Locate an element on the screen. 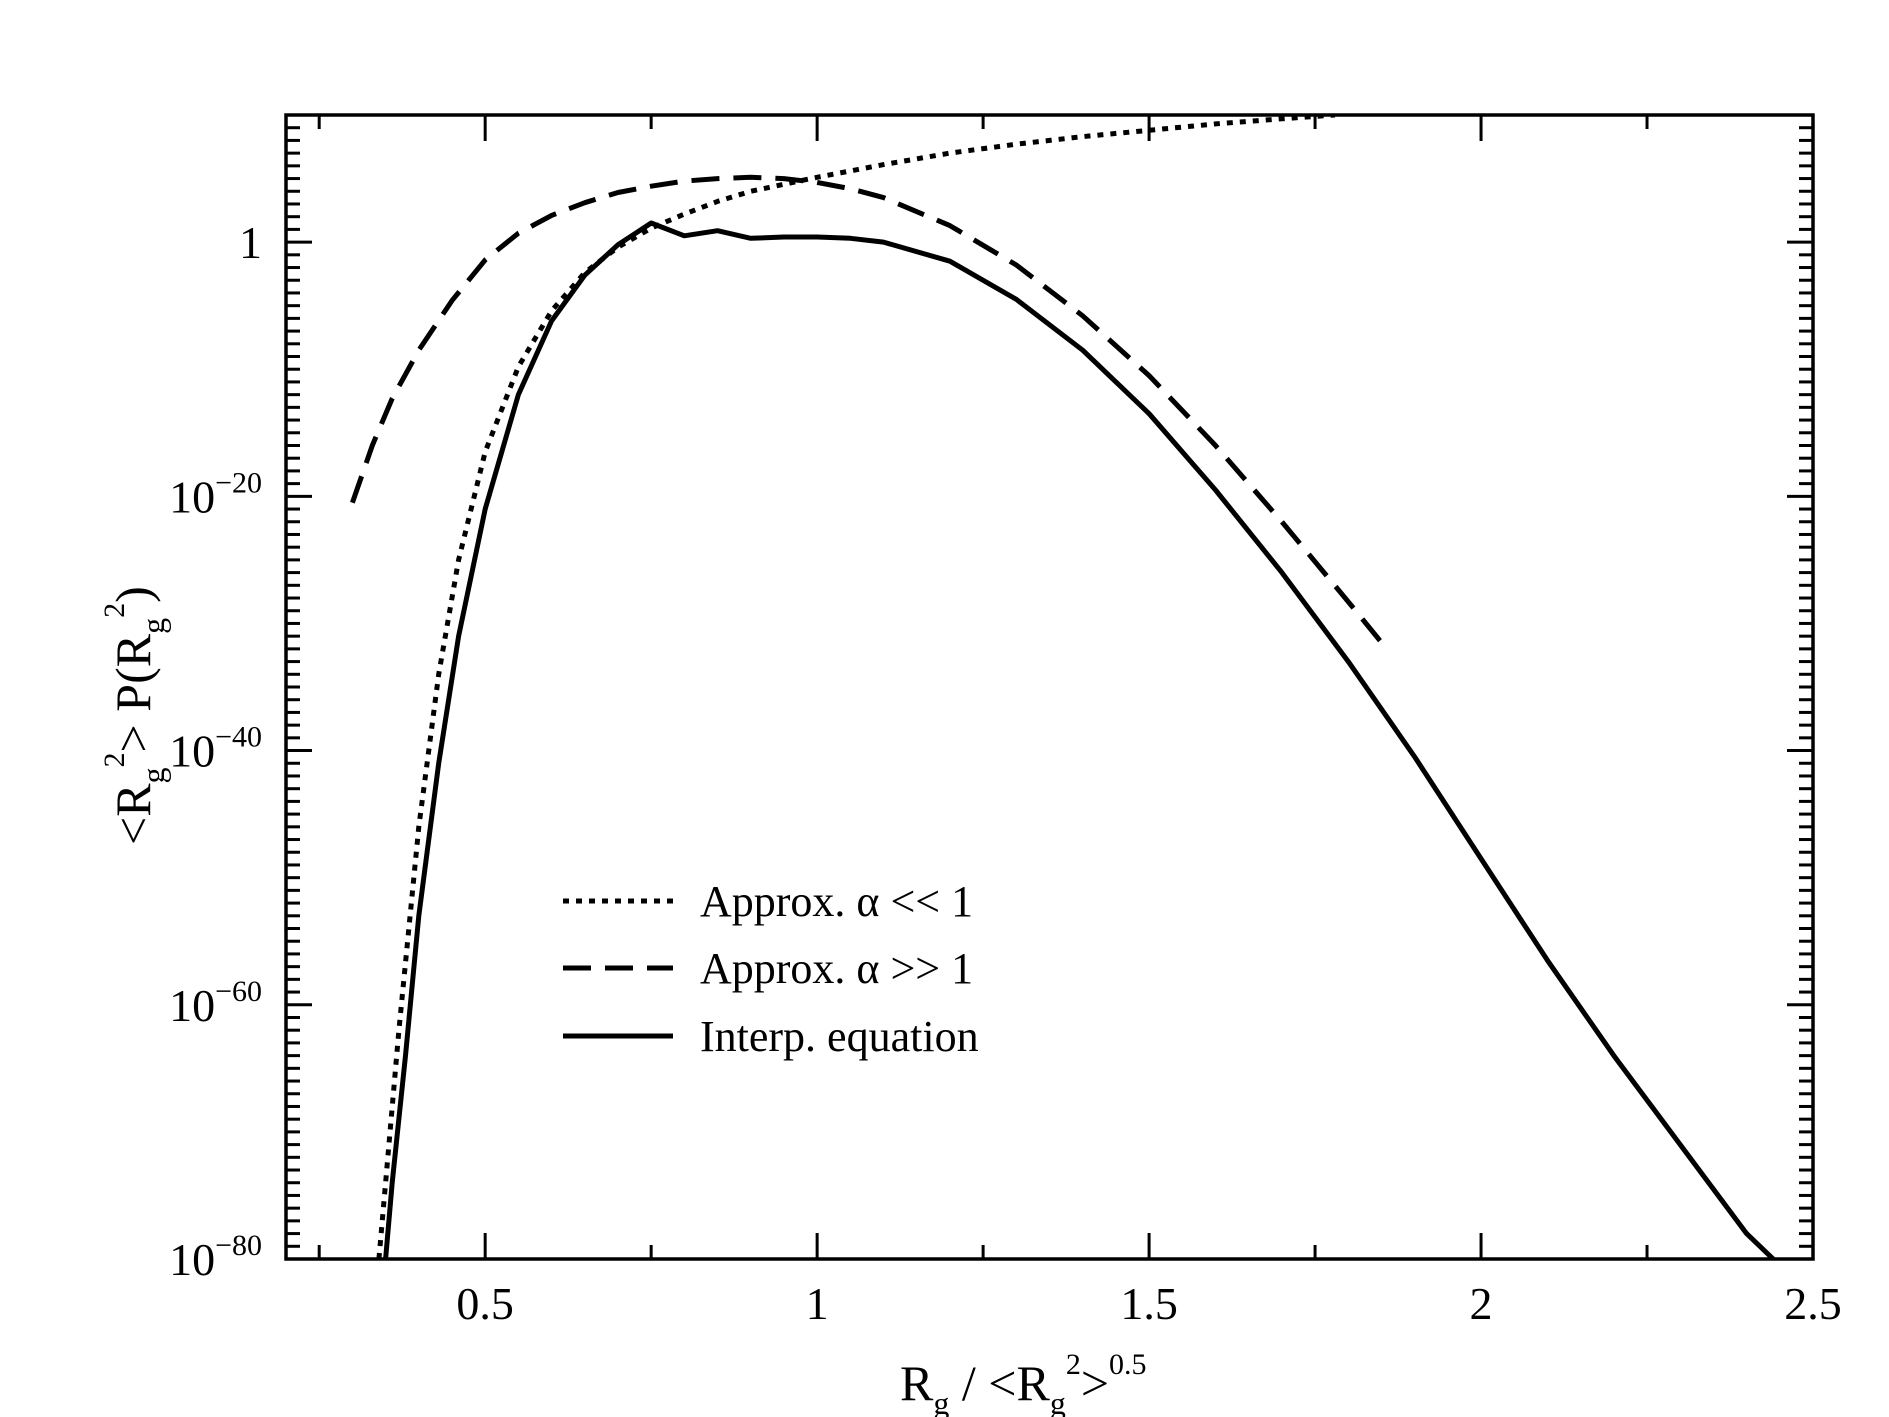 The image size is (1889, 1417). y-axis-title: <Rg2> P(Rg2) is located at coordinates (134, 715).